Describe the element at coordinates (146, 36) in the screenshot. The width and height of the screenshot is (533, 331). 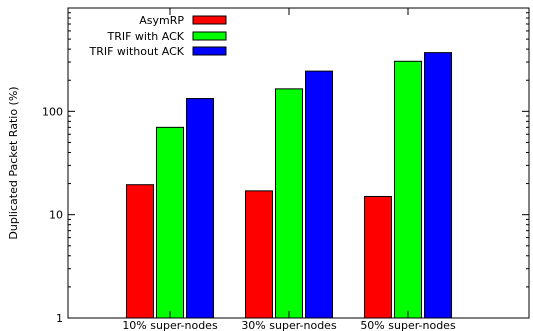
I see `legend-label: TRIF with ACK` at that location.